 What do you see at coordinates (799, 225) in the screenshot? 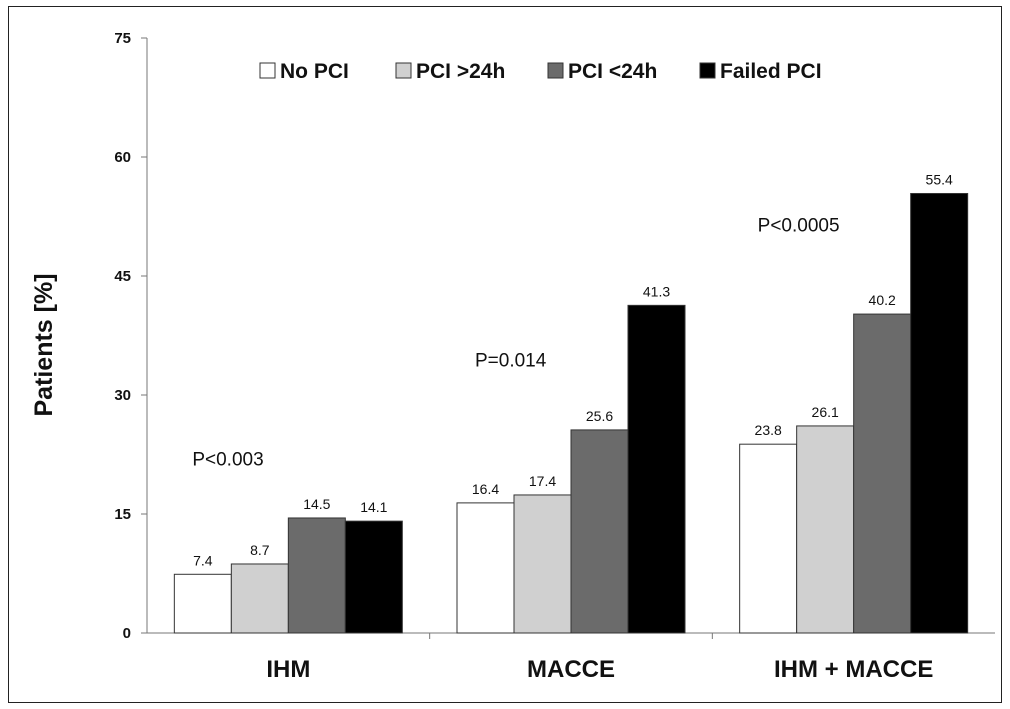
I see `p-value-annotation: P<0.0005` at bounding box center [799, 225].